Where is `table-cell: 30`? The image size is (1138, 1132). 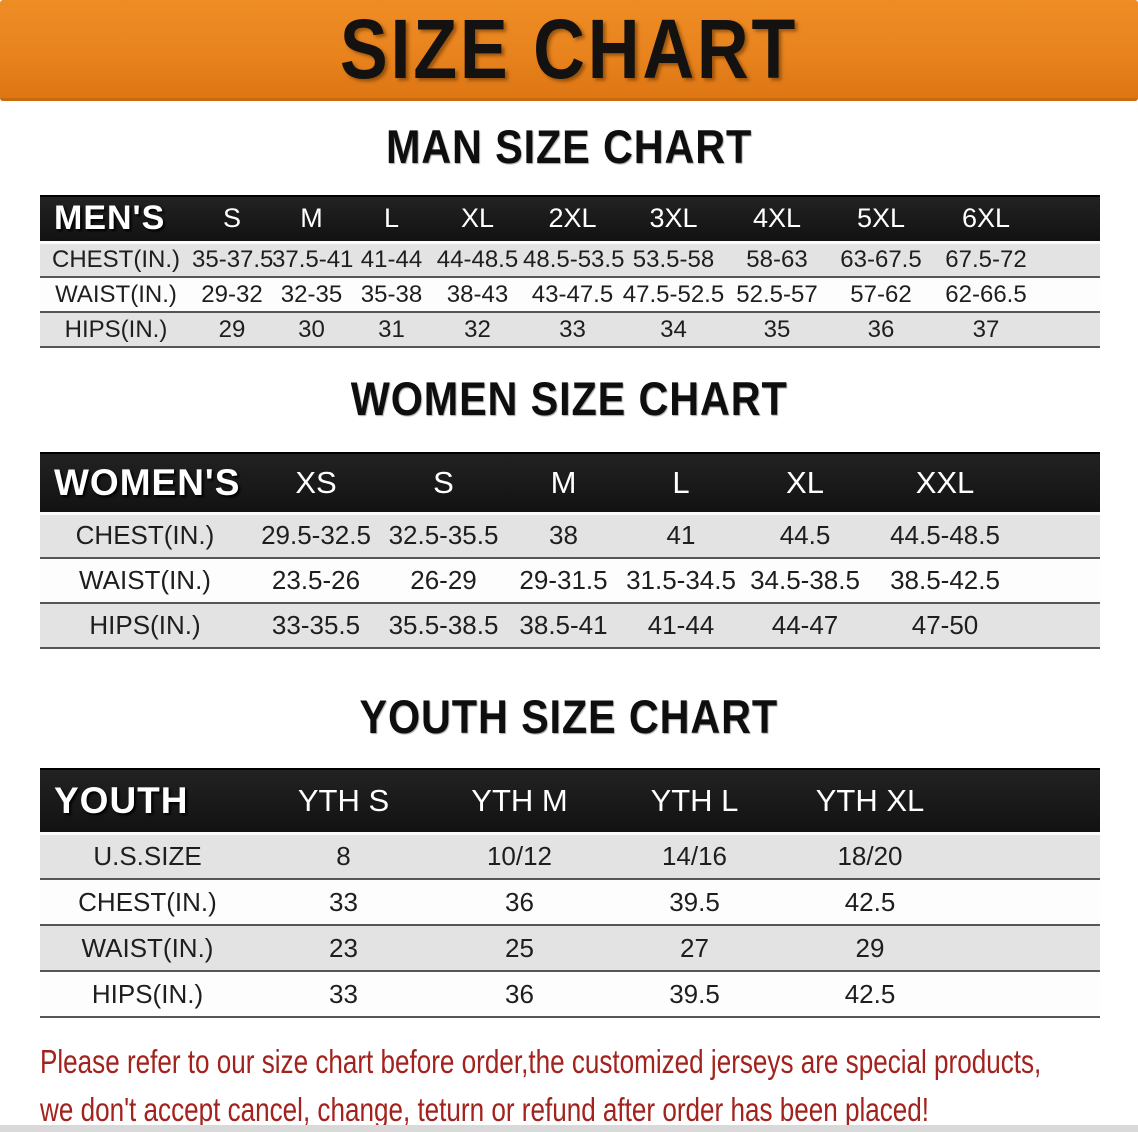 table-cell: 30 is located at coordinates (311, 330).